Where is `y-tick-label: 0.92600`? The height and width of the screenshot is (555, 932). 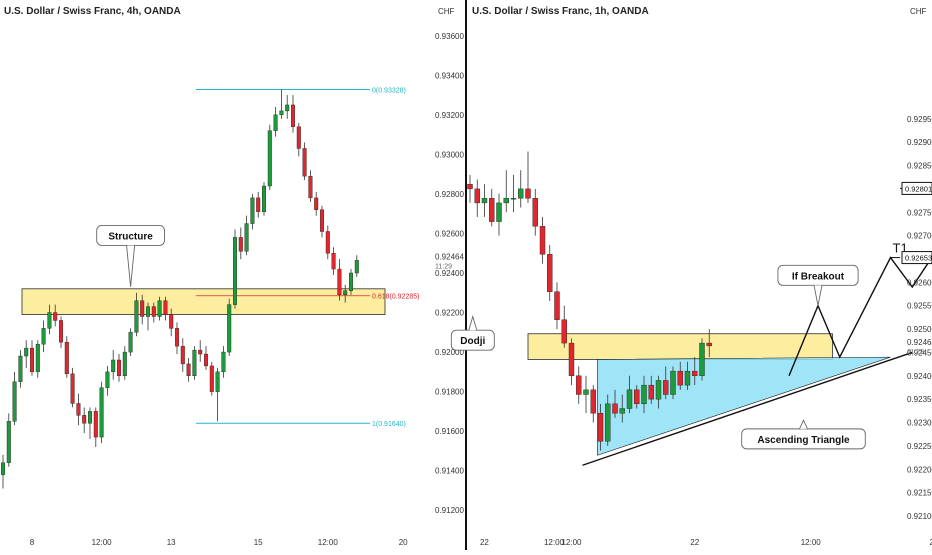
y-tick-label: 0.92600 is located at coordinates (449, 233).